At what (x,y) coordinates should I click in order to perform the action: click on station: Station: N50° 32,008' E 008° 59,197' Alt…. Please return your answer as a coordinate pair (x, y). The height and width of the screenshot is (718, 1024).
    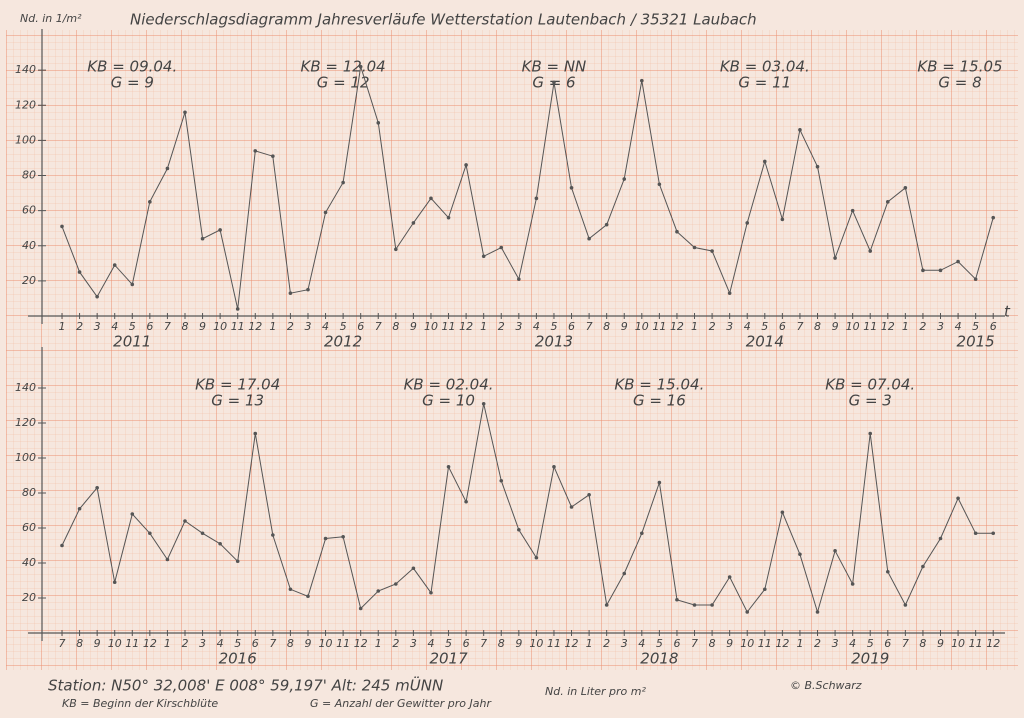
    Looking at the image, I should click on (245, 685).